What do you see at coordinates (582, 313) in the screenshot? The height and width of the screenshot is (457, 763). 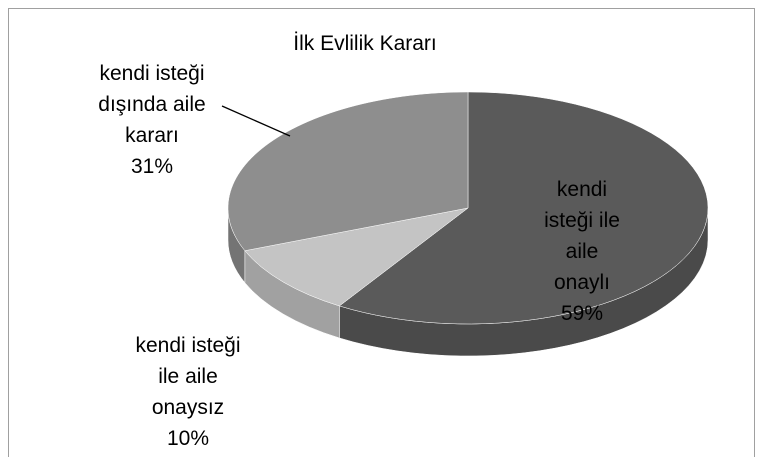 I see `value-label: 59%` at bounding box center [582, 313].